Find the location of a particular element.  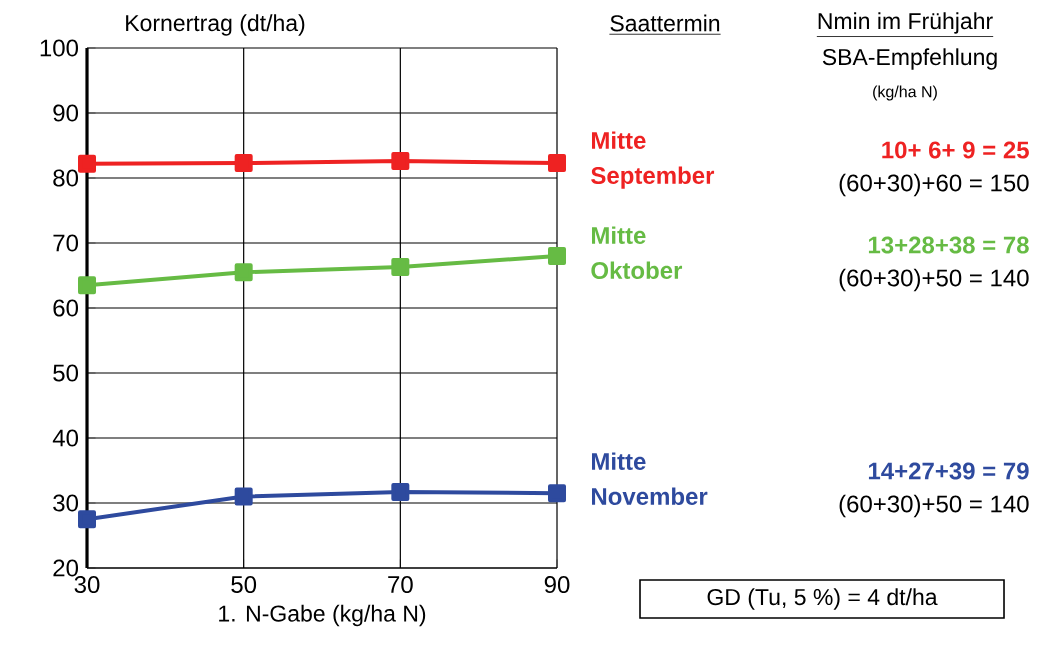

y-tick-label: 50 is located at coordinates (66, 373).